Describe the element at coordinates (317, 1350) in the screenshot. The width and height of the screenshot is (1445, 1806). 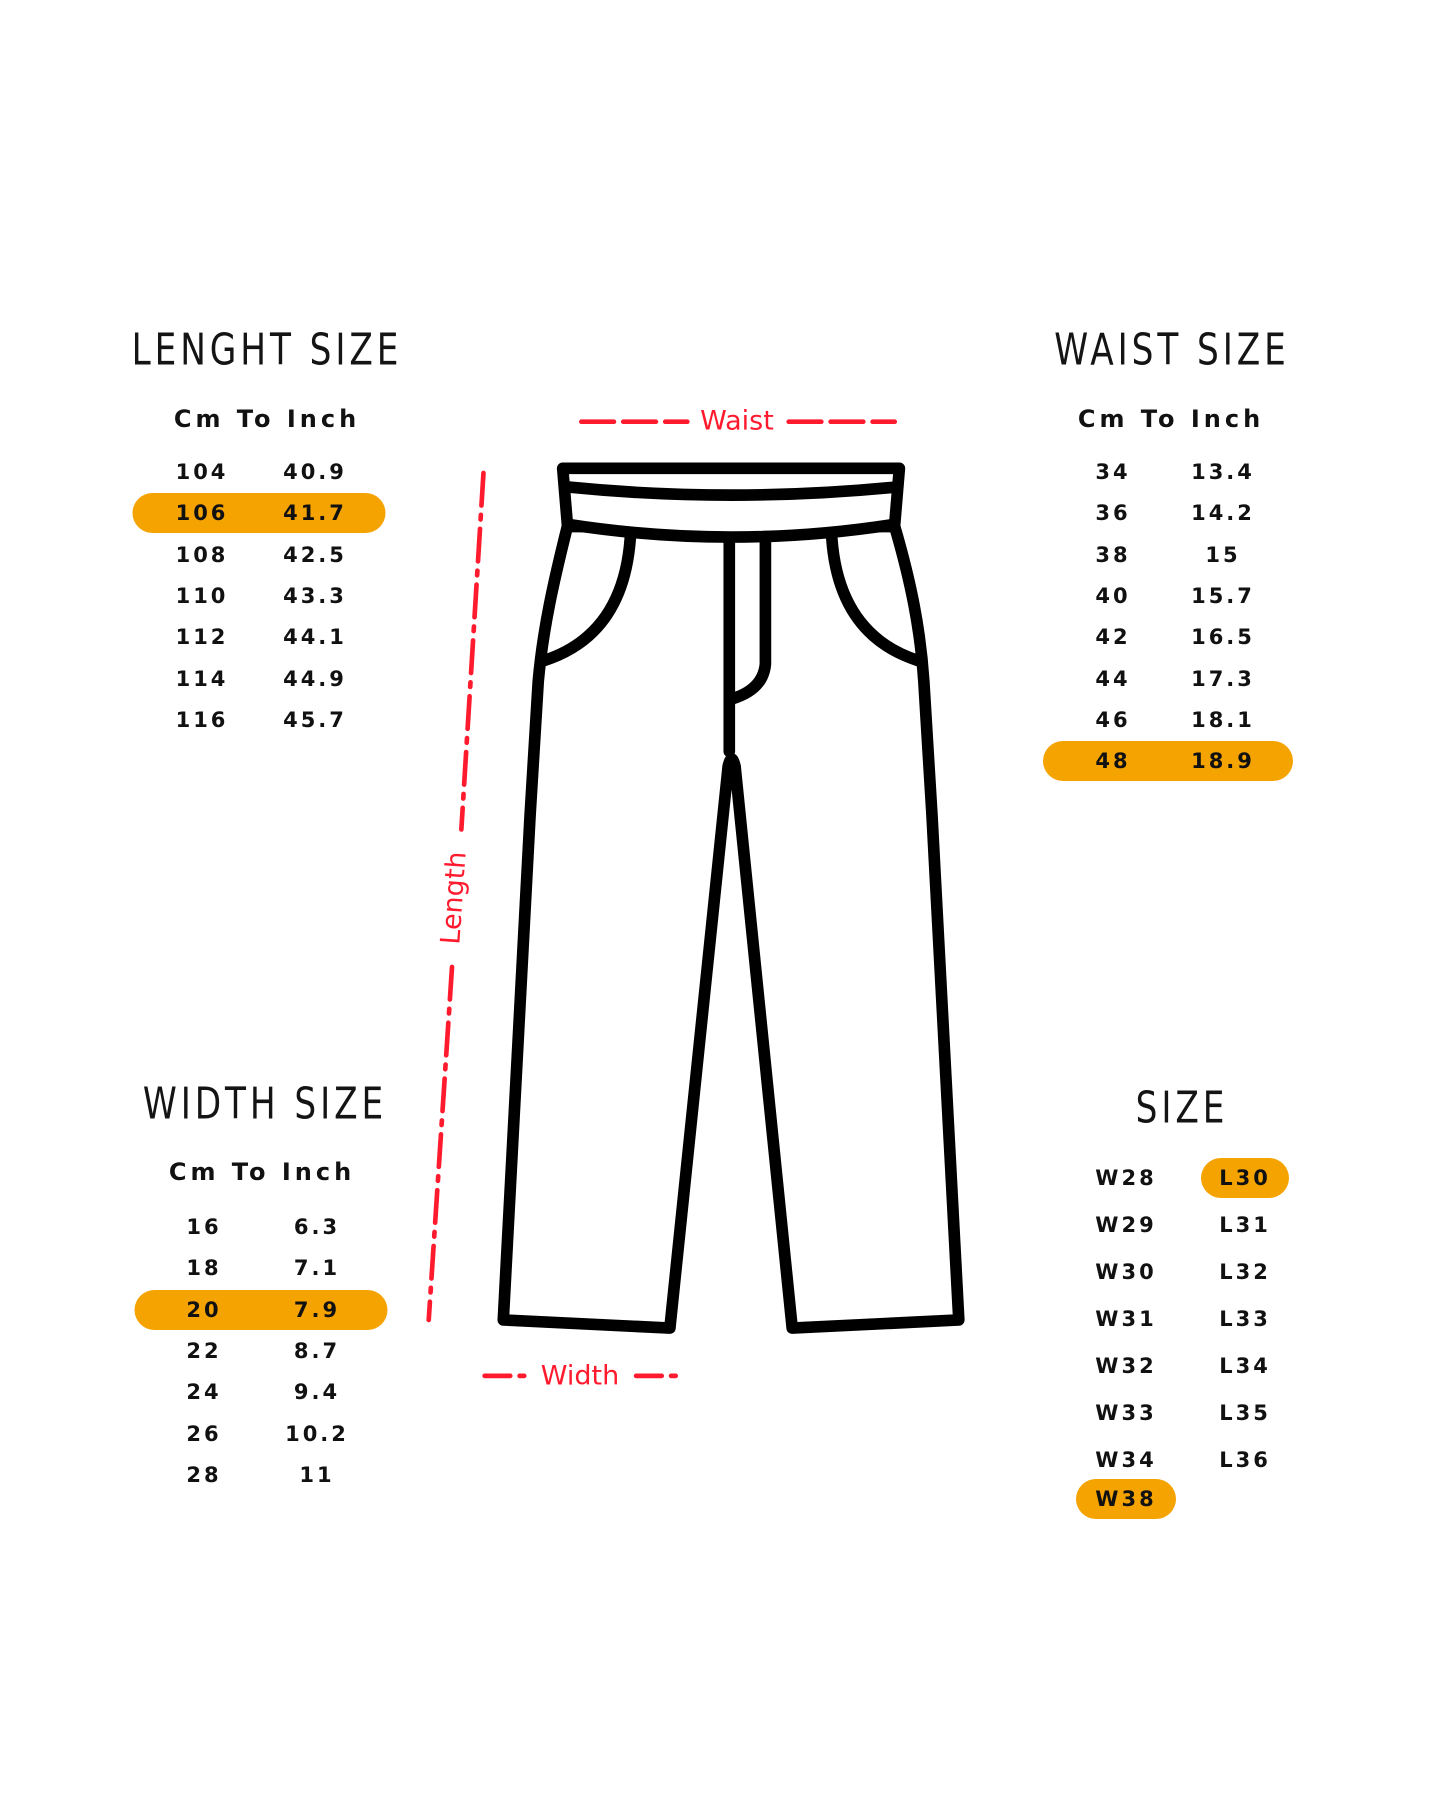
I see `inch-value: 8.7` at that location.